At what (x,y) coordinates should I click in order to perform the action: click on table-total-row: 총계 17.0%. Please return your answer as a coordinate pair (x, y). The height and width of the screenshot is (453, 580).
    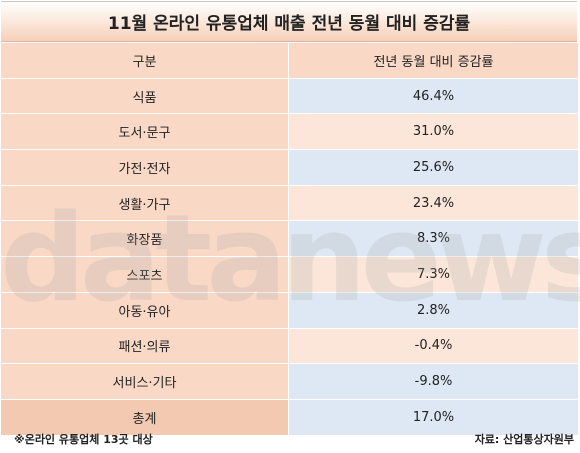
    Looking at the image, I should click on (289, 417).